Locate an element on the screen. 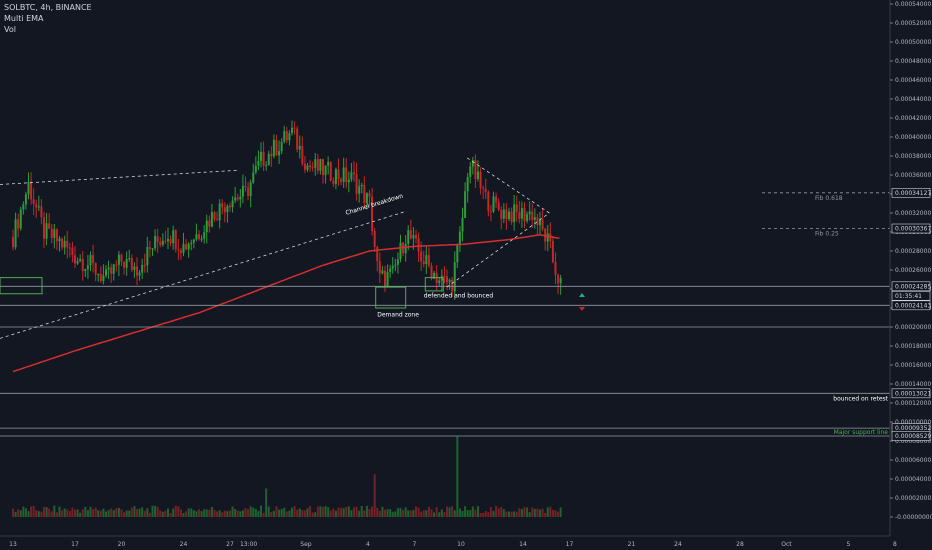 This screenshot has height=550, width=932. price-label-text: 0.00013021 is located at coordinates (913, 393).